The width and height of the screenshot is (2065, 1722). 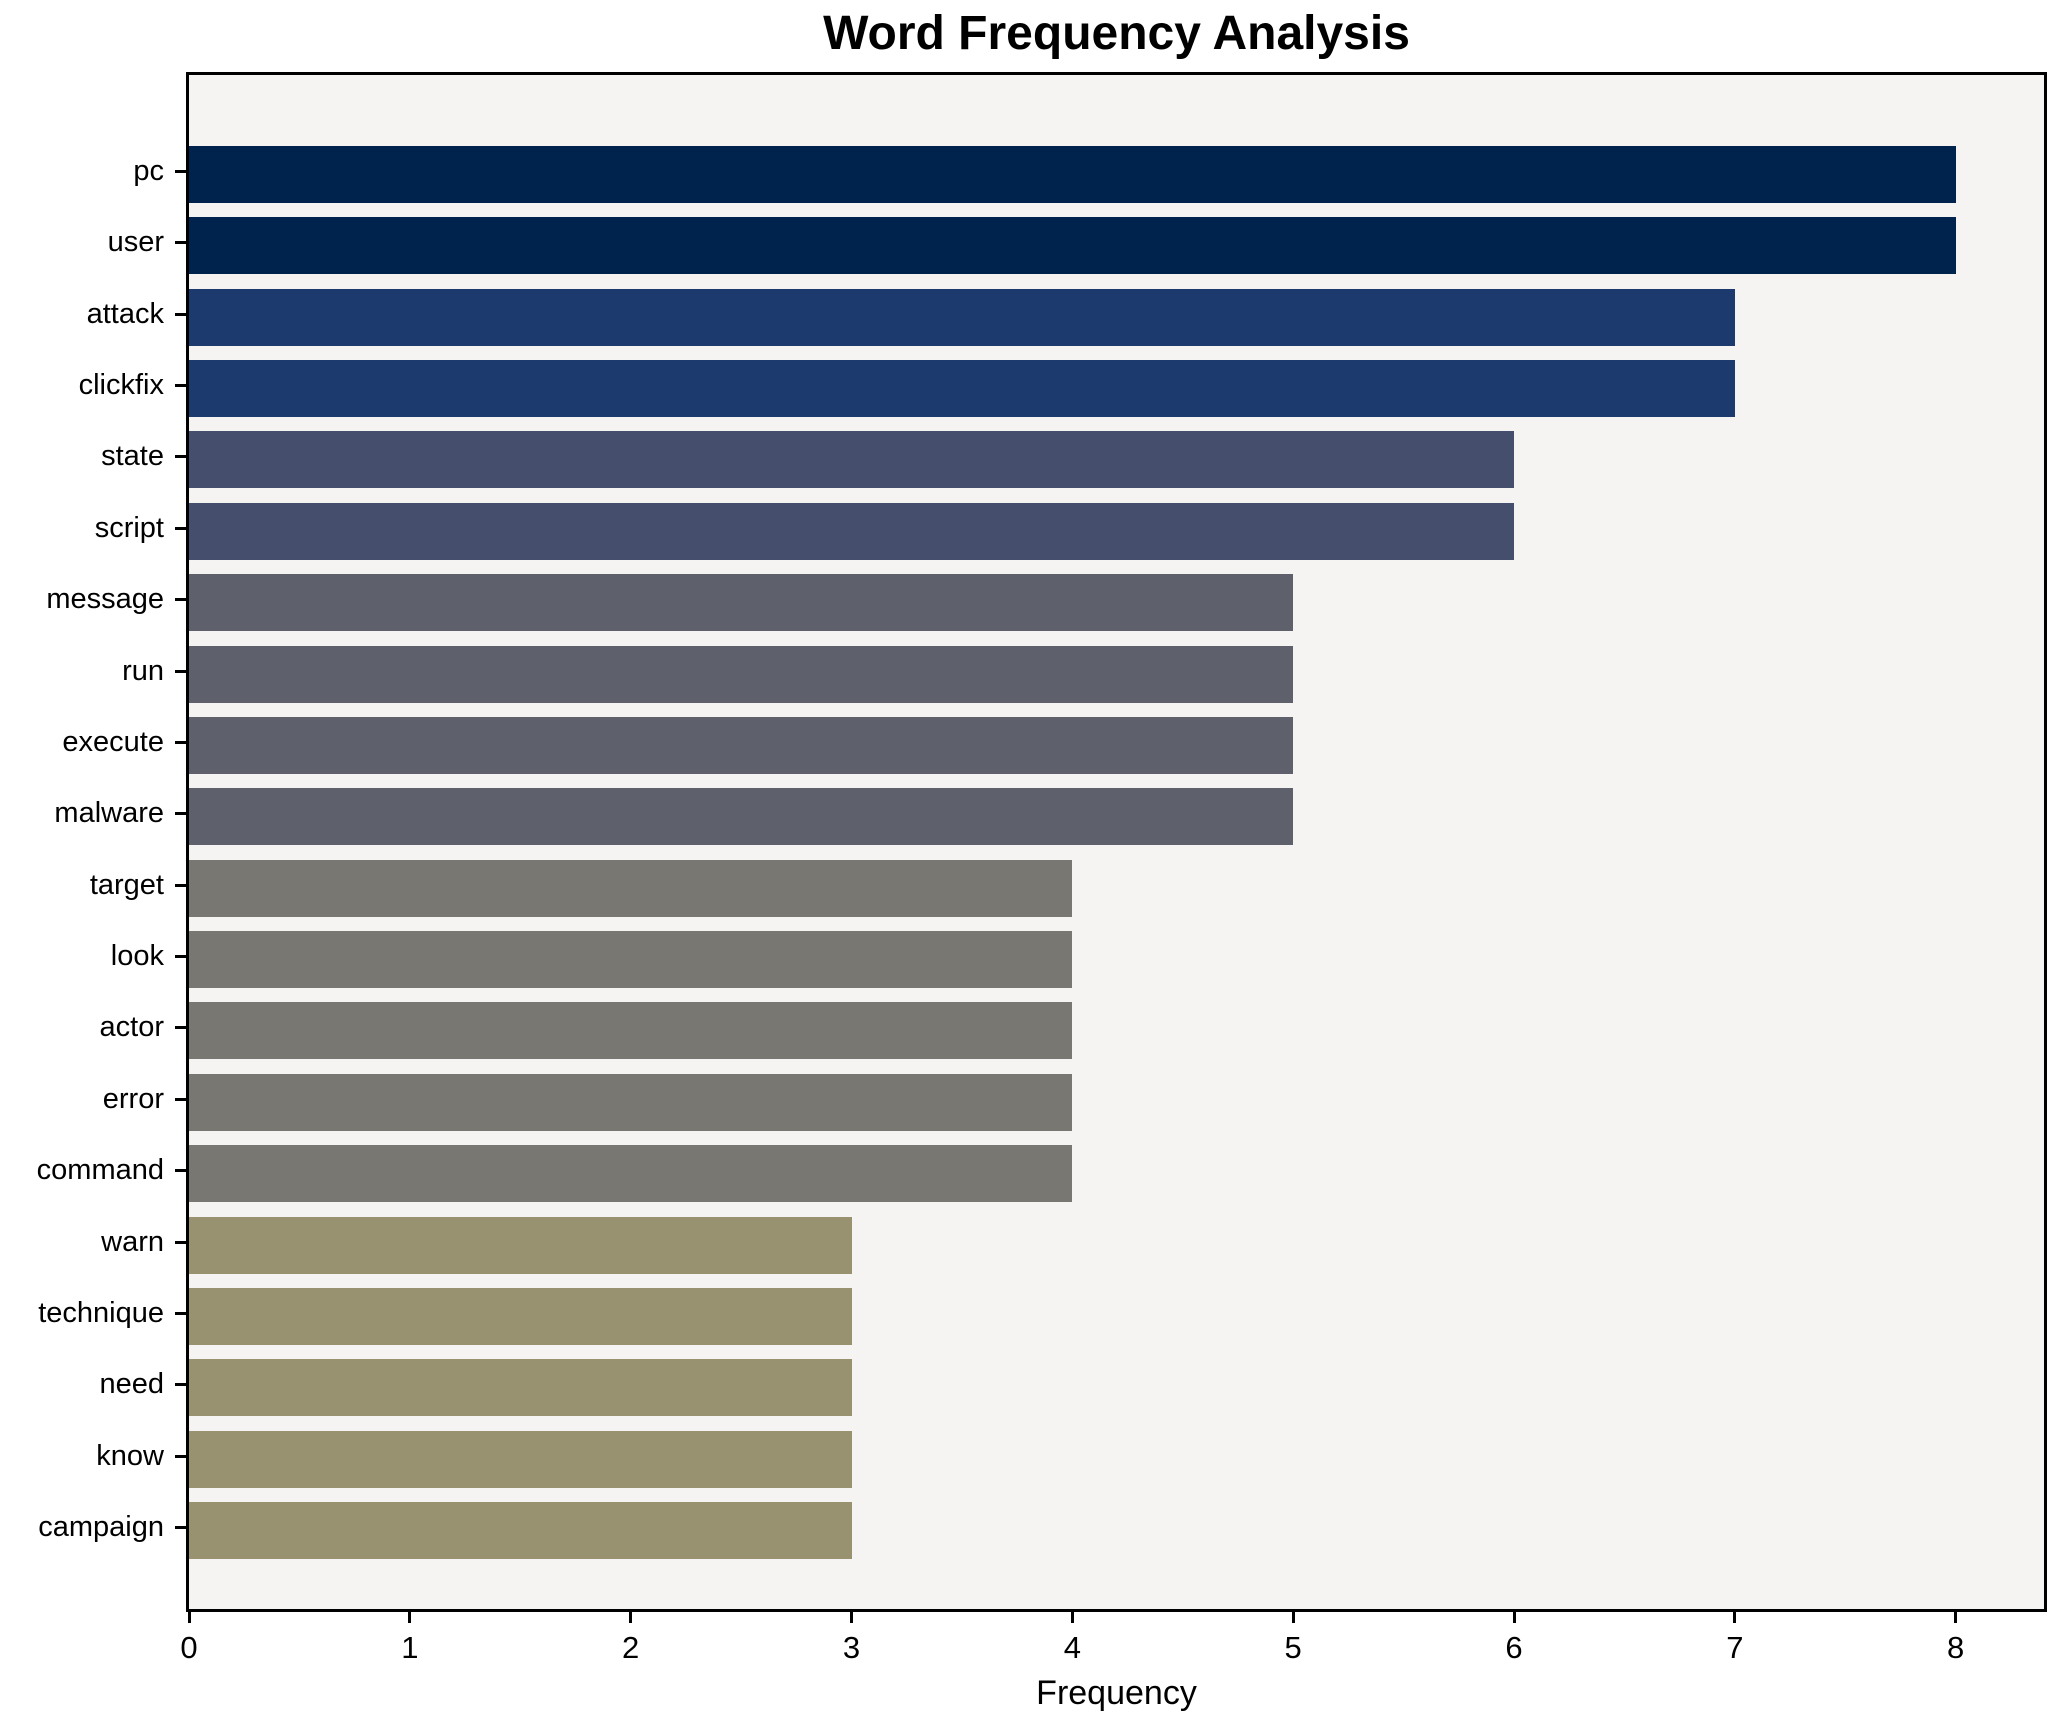 What do you see at coordinates (851, 531) in the screenshot?
I see `bar-script` at bounding box center [851, 531].